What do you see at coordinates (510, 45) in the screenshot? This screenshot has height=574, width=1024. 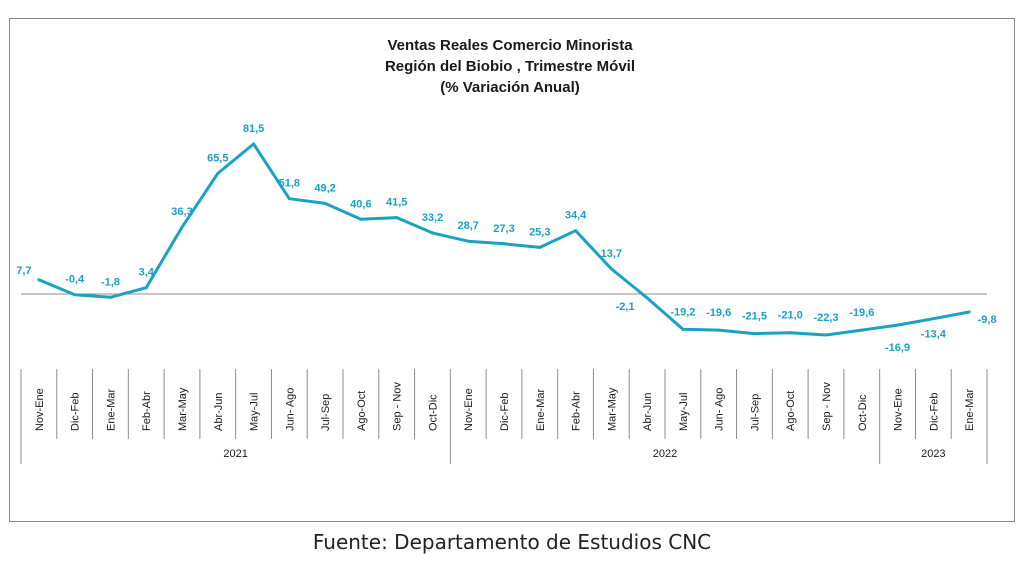 I see `chart-title-line: Ventas Reales Comercio Minorista` at bounding box center [510, 45].